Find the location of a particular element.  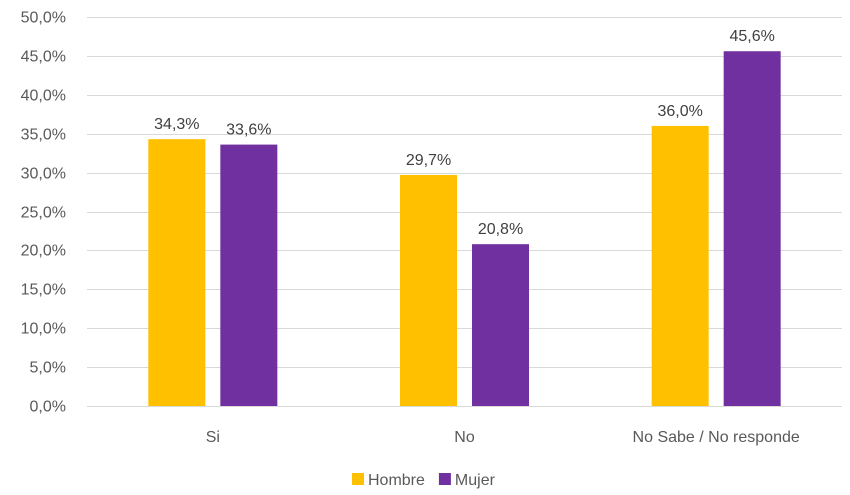

legend-swatch-hombre is located at coordinates (358, 479).